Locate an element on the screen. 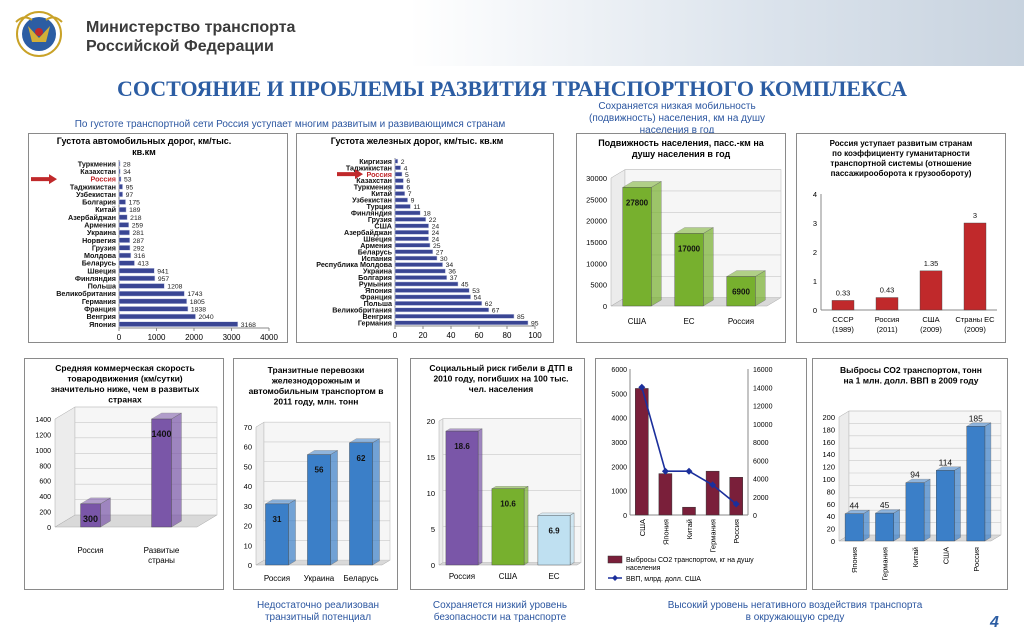  chart-title: железнодорожным и is located at coordinates (315, 381).